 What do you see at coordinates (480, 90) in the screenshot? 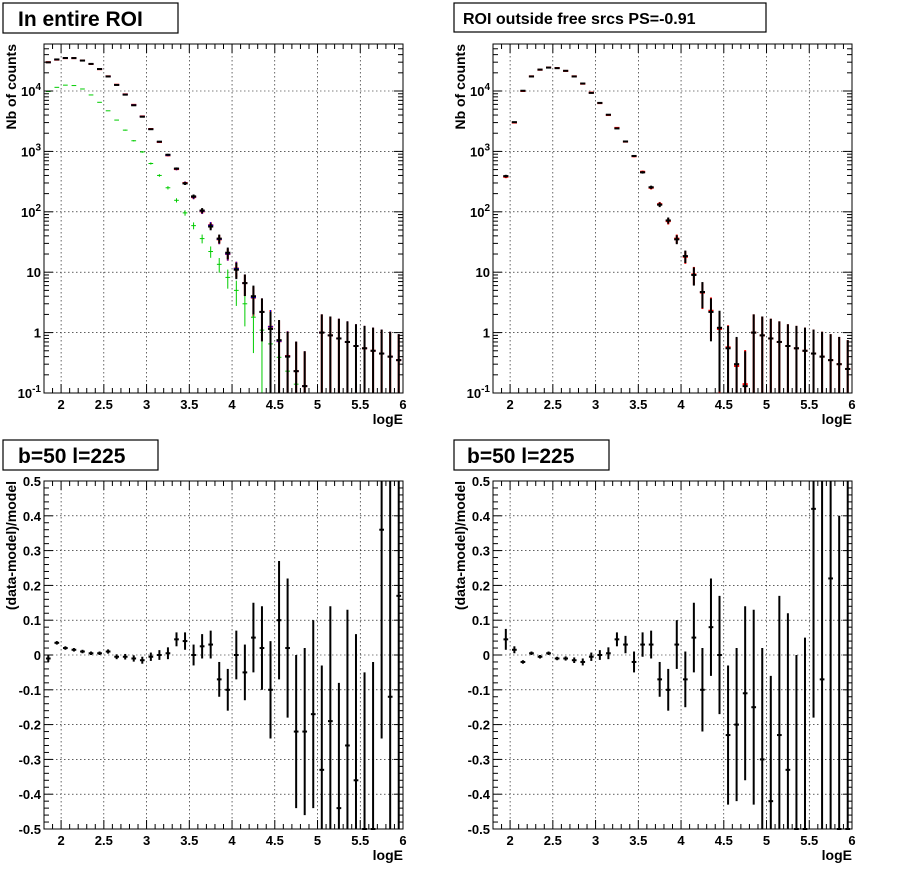
I see `y-tick-label: 10⁴` at bounding box center [480, 90].